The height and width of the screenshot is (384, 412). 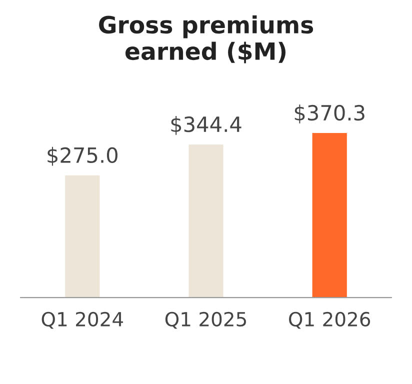 I want to click on x-tick-label: Q1 2025, so click(x=205, y=320).